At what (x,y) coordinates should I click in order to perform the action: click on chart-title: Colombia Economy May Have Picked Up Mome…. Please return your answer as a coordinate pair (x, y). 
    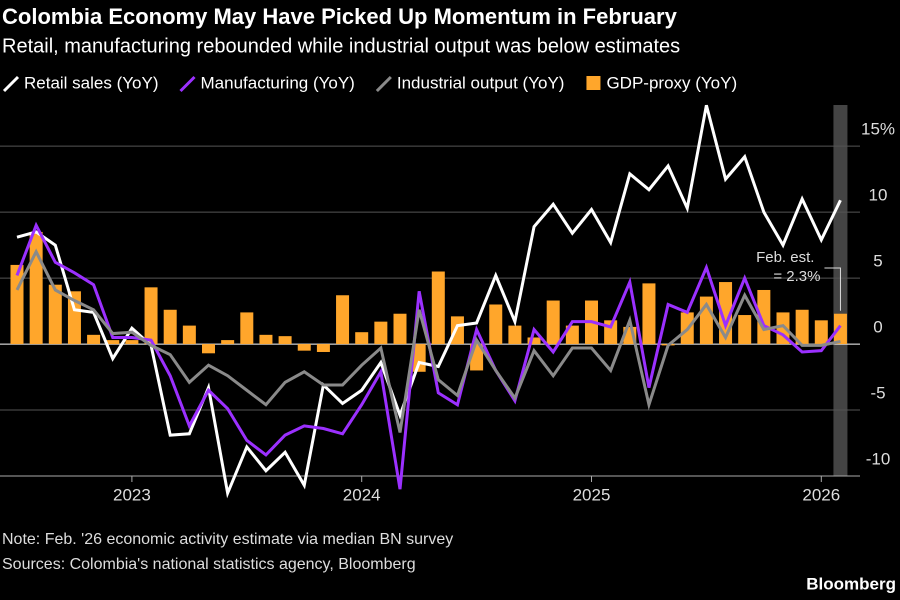
    Looking at the image, I should click on (340, 16).